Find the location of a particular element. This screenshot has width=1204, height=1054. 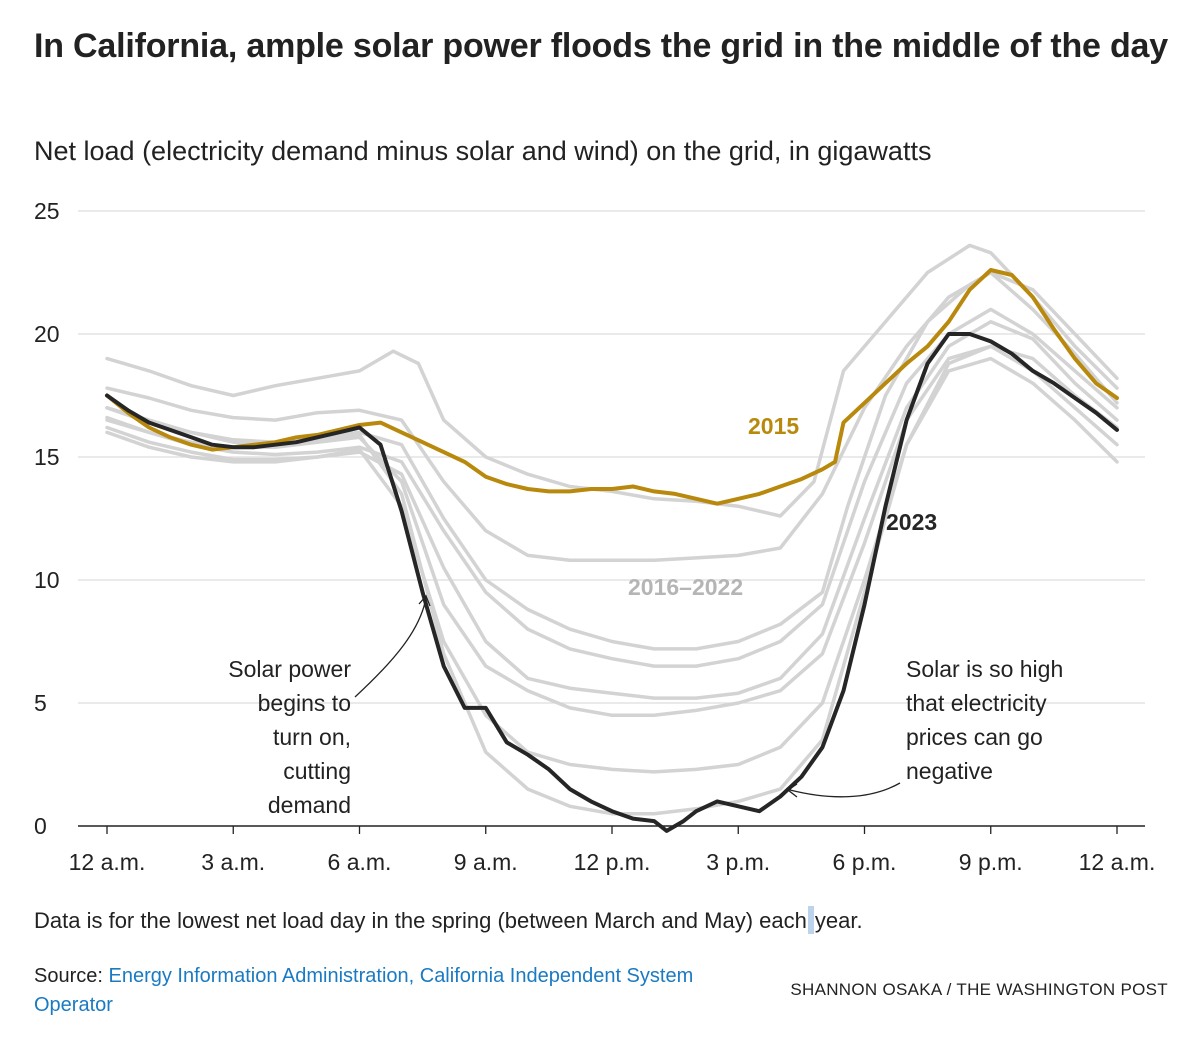

callout-solar-on-line-2: begins to is located at coordinates (304, 703).